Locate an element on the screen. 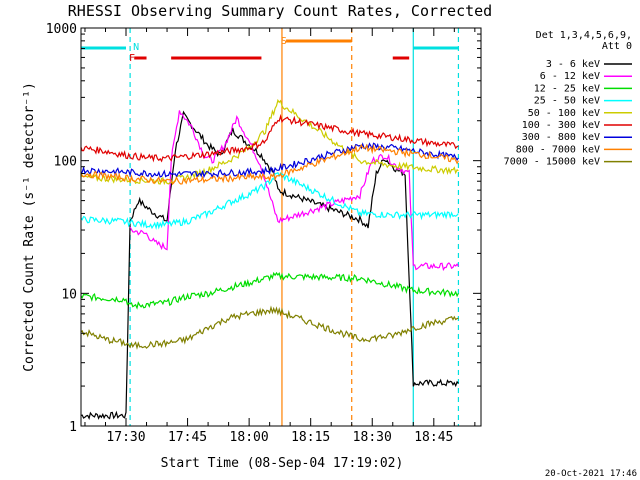  y-tick-label-2: 100 is located at coordinates (65, 162).